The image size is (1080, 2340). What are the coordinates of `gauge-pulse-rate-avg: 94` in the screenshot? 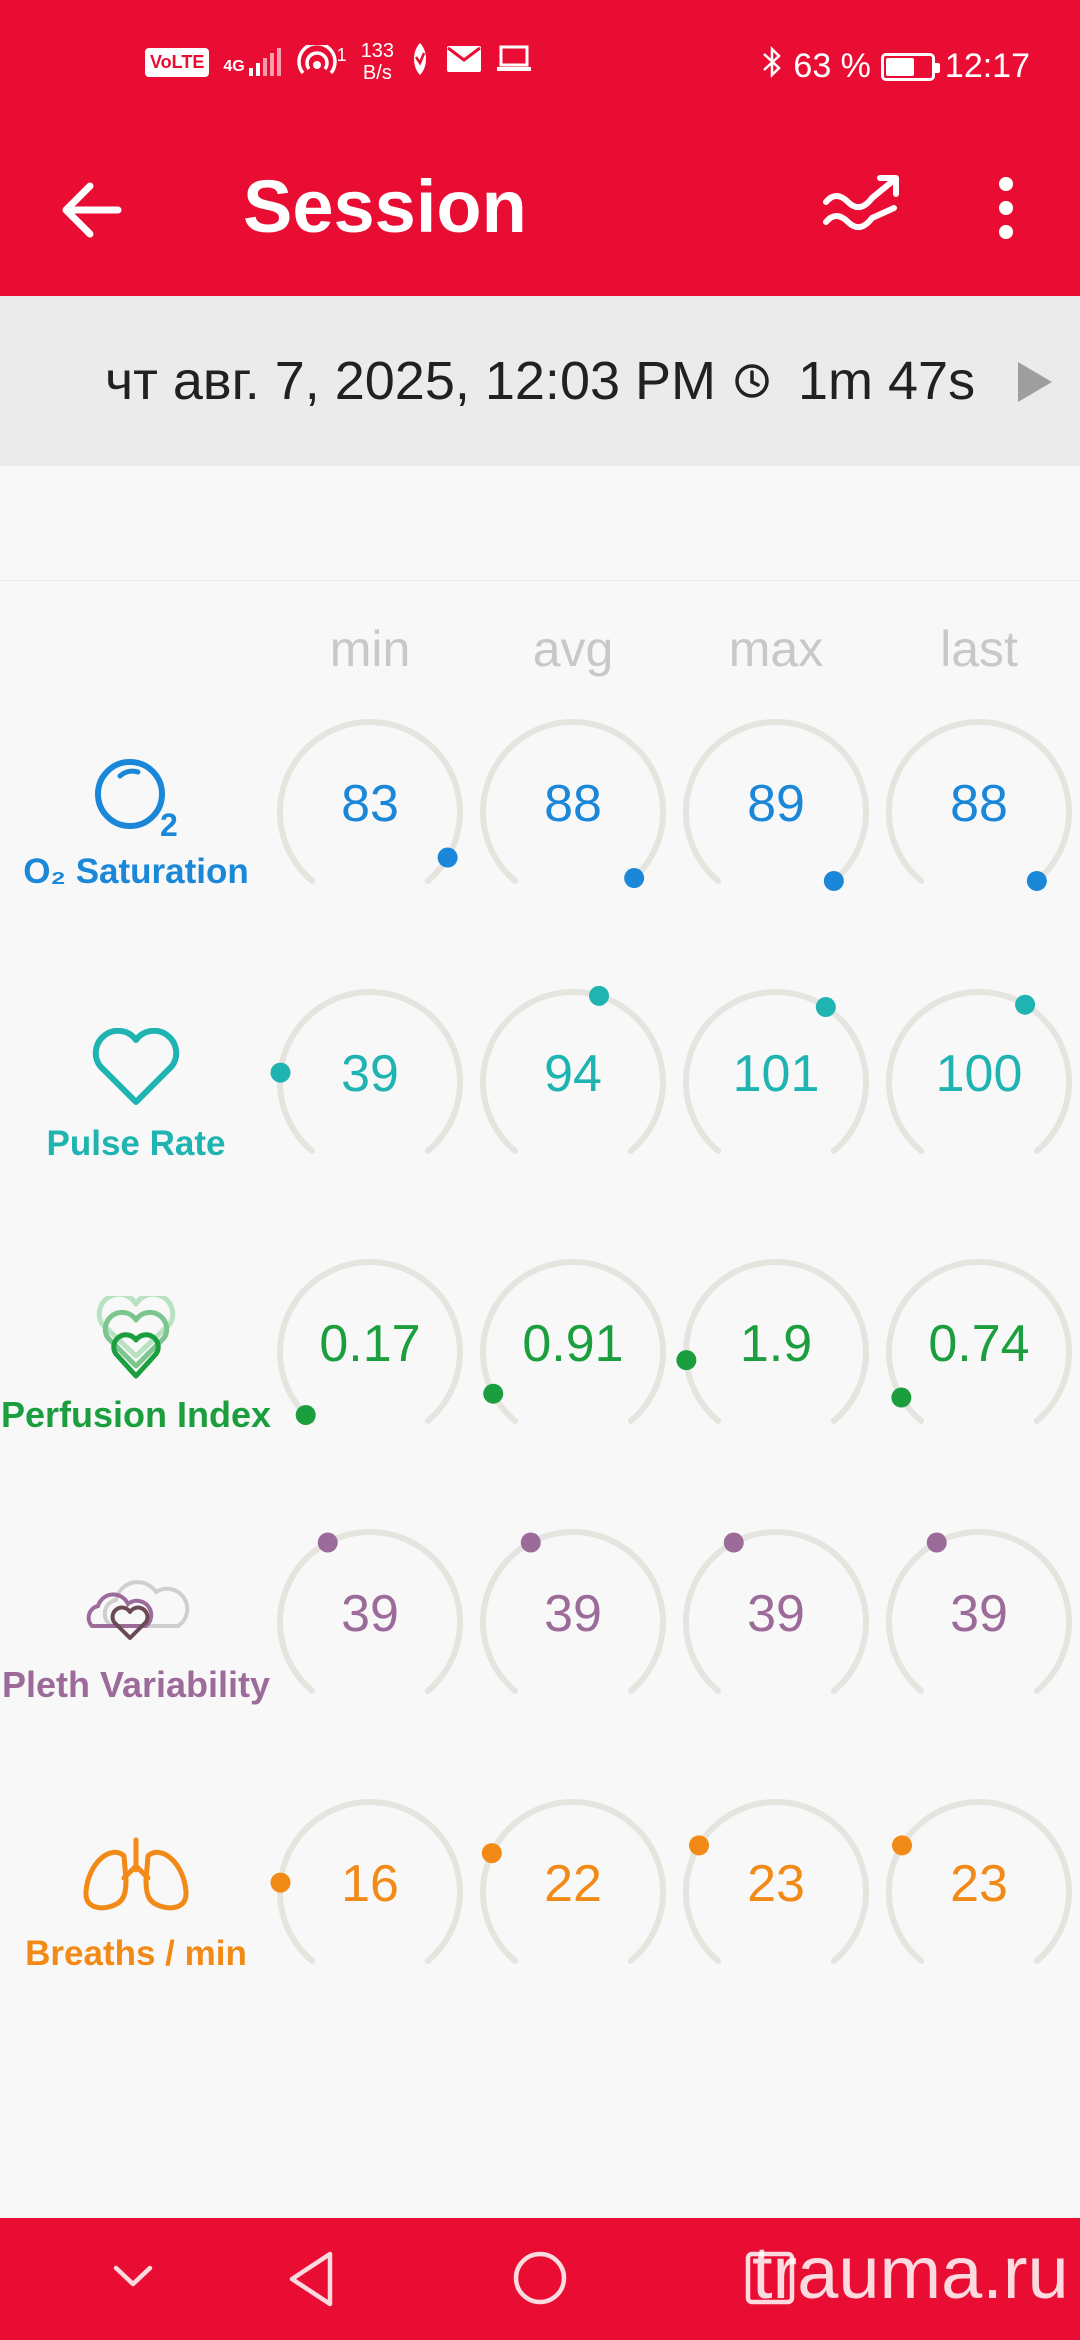 It's located at (573, 1076).